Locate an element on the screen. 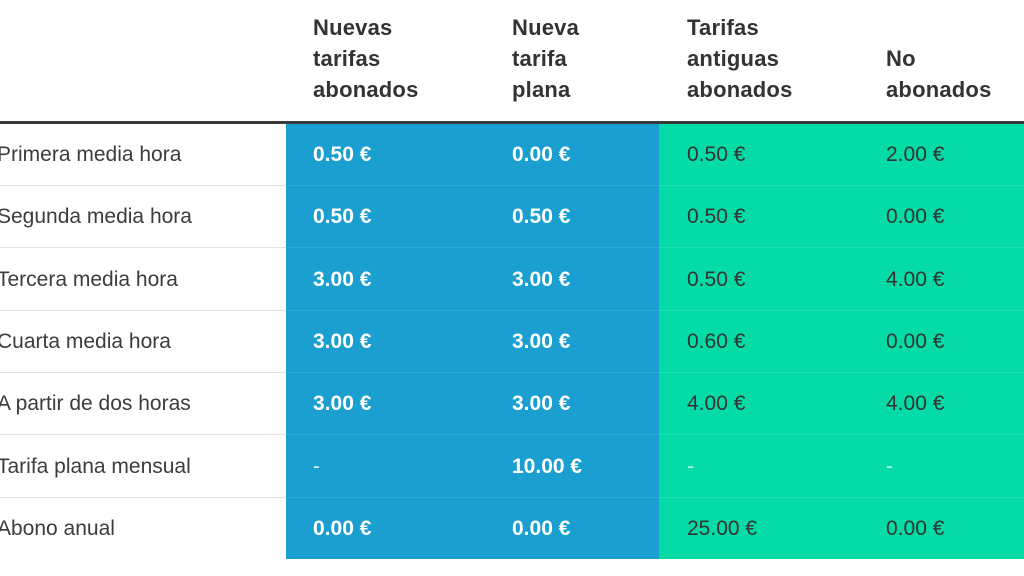 This screenshot has height=576, width=1024. row-label: Abono anual is located at coordinates (57, 528).